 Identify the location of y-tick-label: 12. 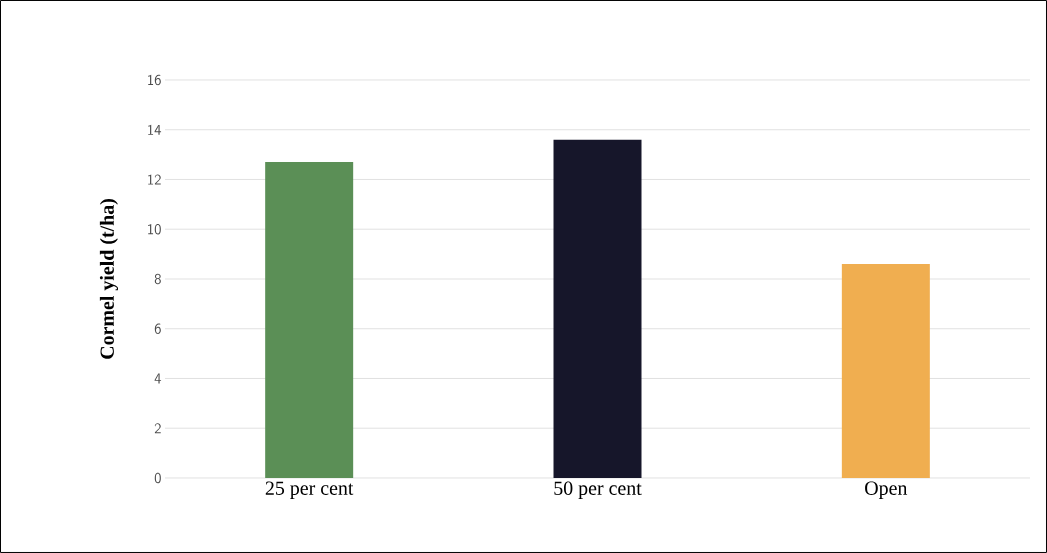
(154, 179).